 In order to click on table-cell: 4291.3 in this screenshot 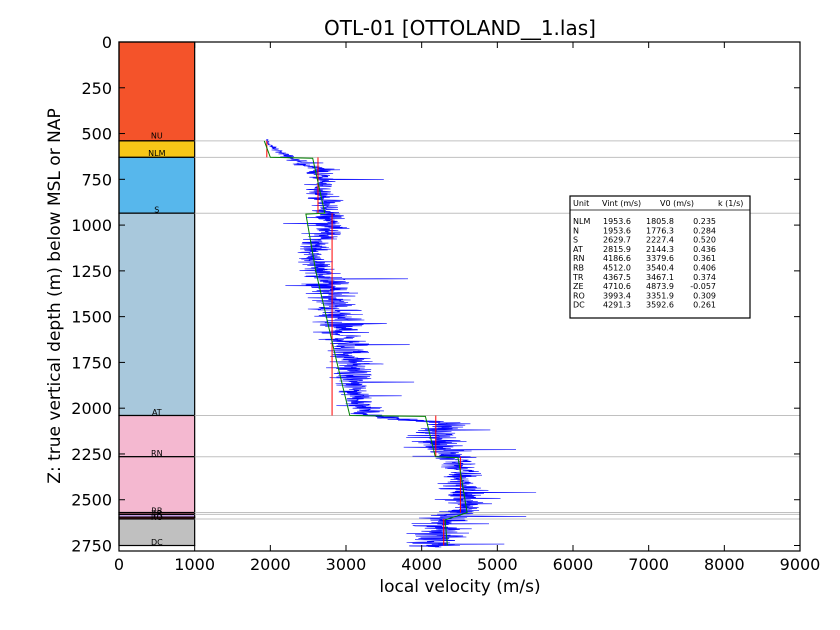, I will do `click(617, 305)`.